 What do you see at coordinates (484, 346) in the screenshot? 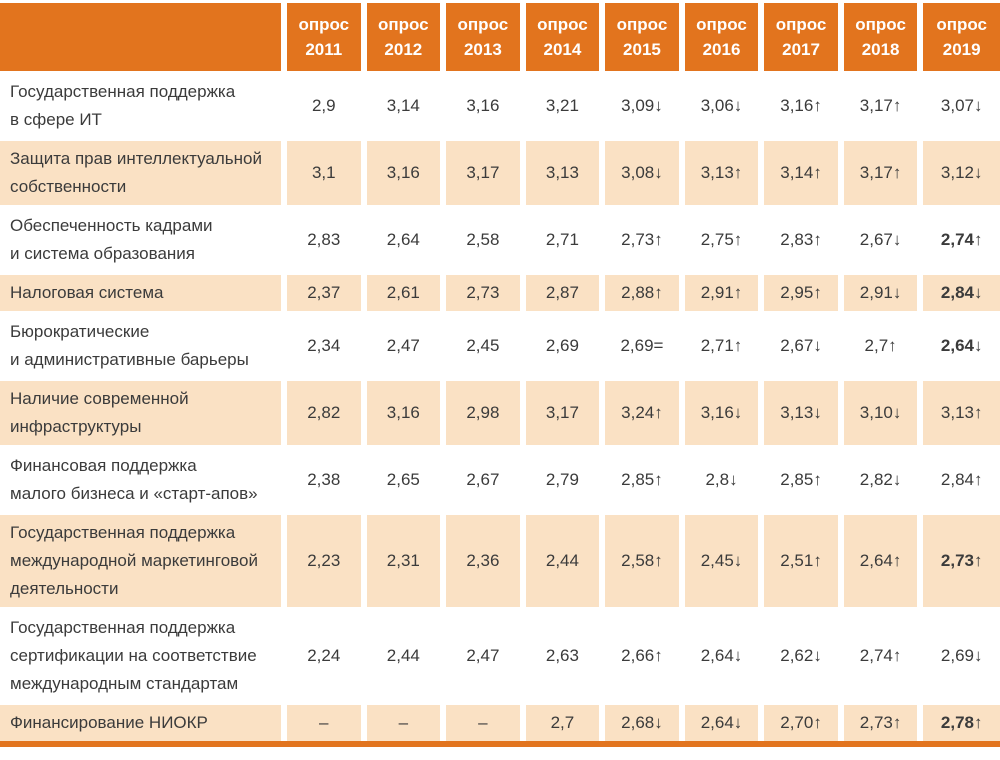
I see `value-cell: 2,45` at bounding box center [484, 346].